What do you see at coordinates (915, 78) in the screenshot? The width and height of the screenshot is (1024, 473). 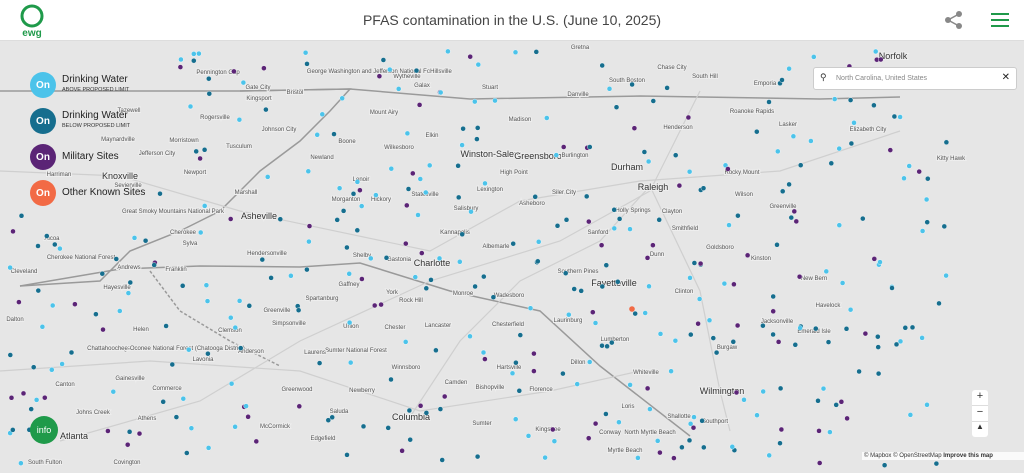 I see `search-box: ⚲ North Carolina, United States ✕` at bounding box center [915, 78].